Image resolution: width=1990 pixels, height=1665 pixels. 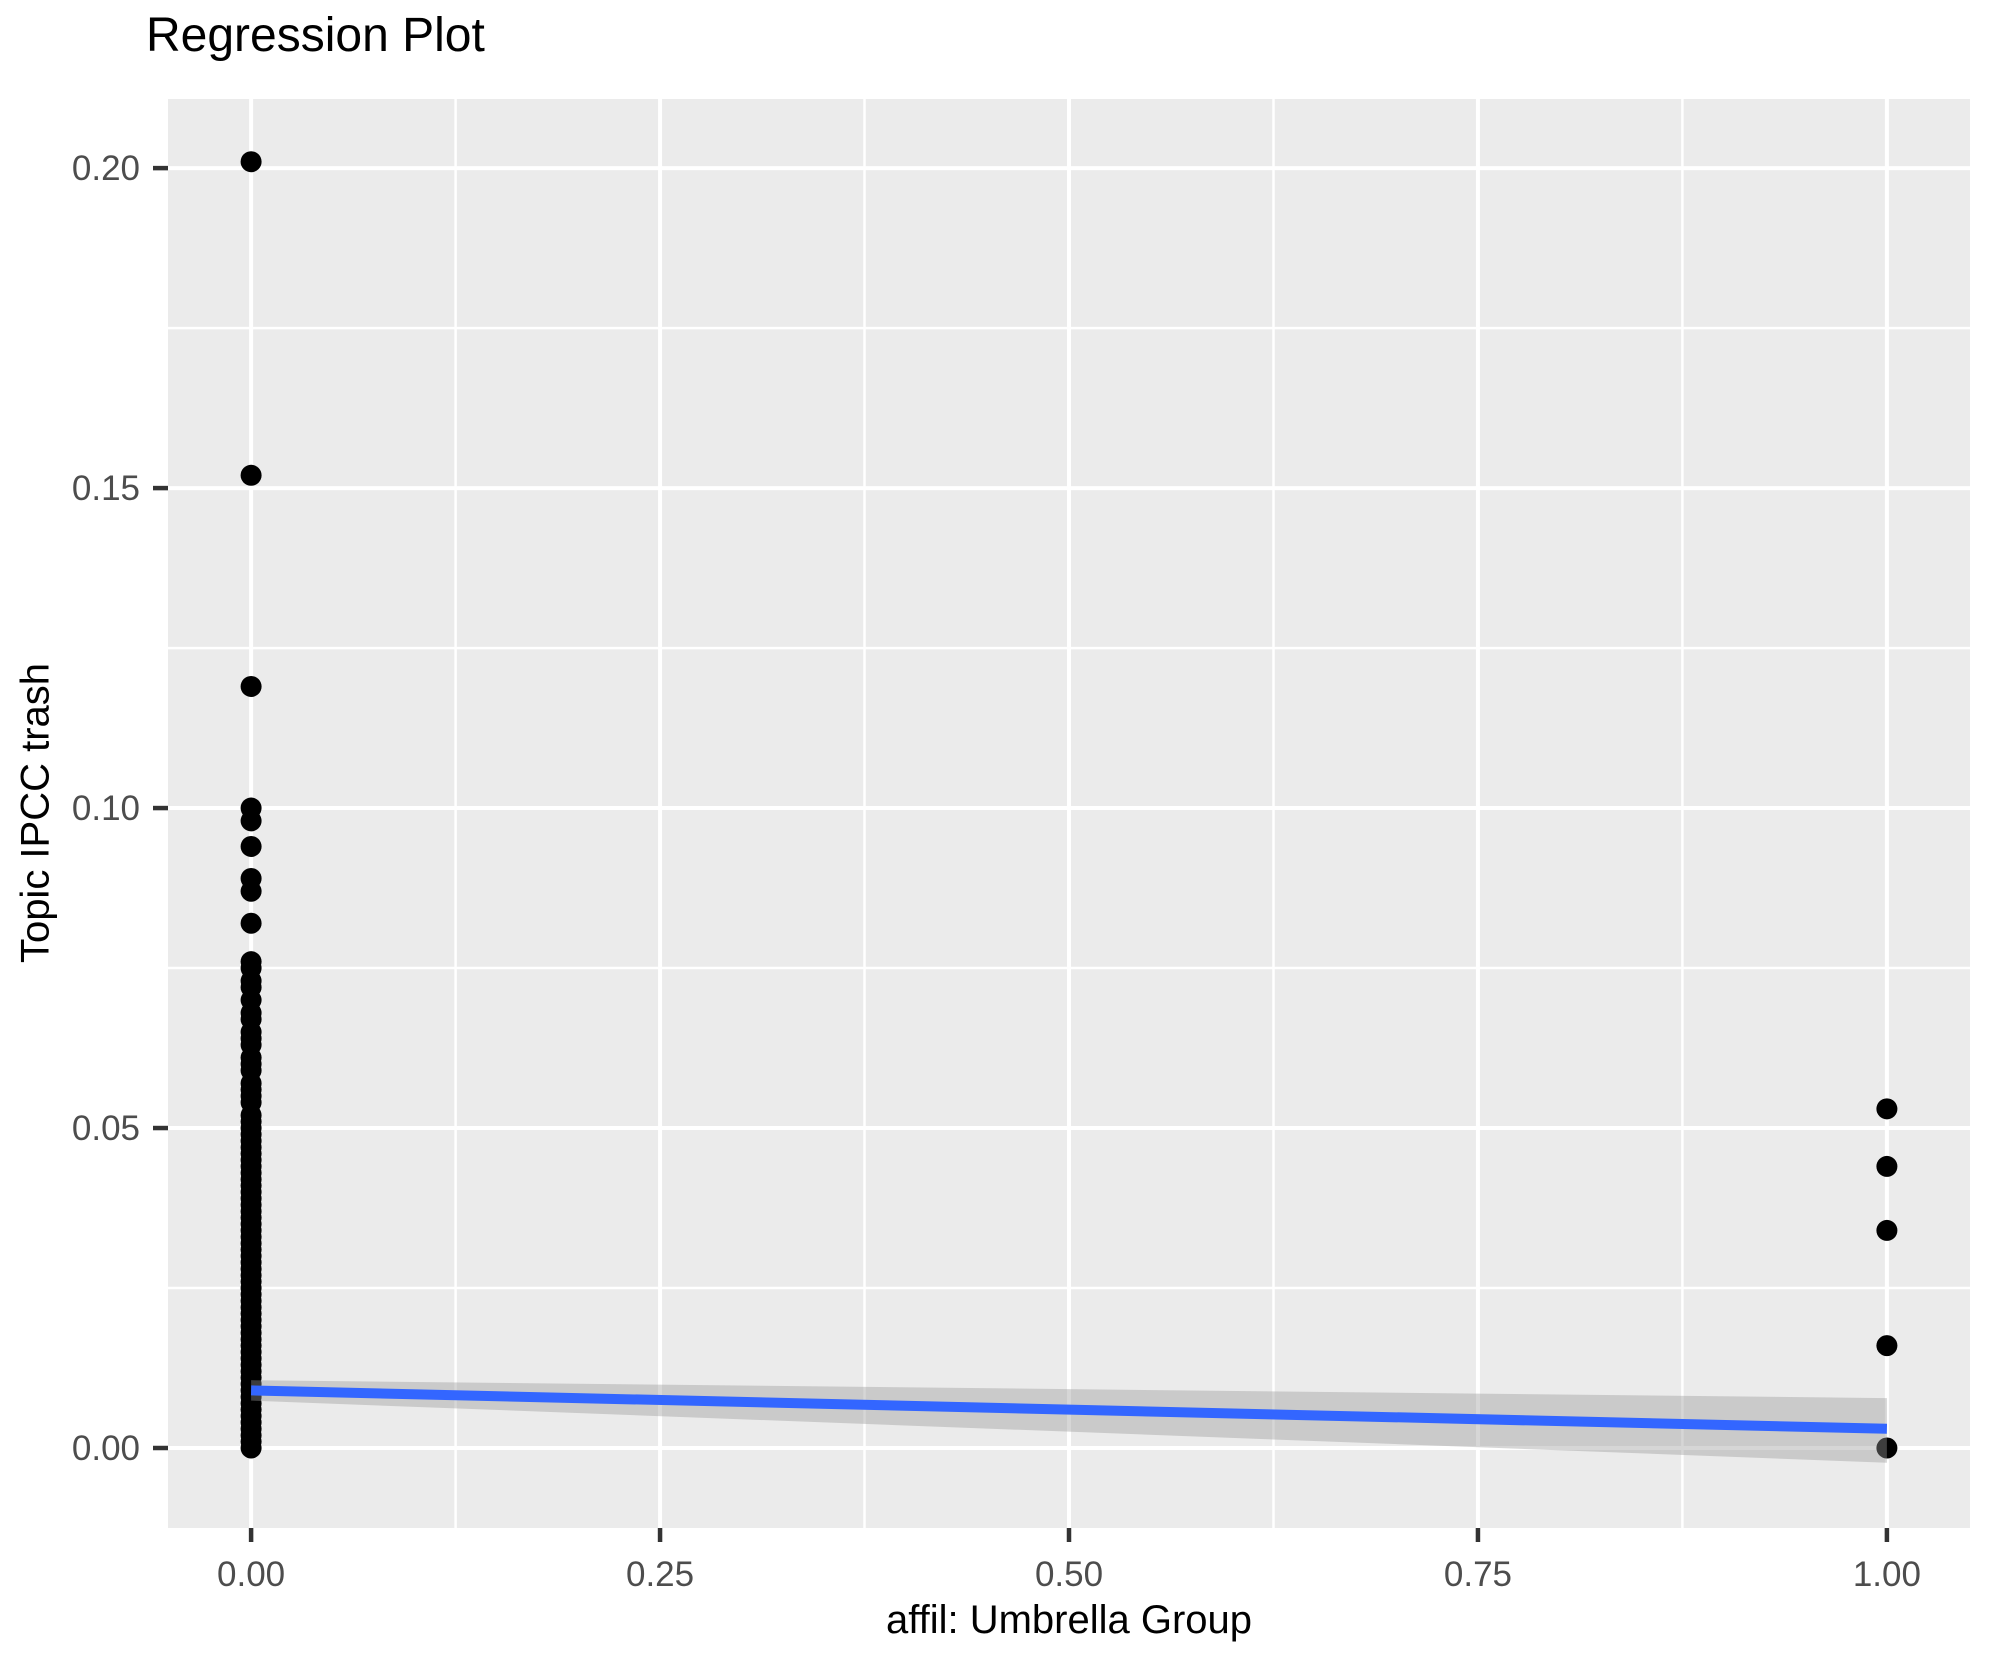 What do you see at coordinates (1478, 1574) in the screenshot?
I see `x-axis-tick-label: 0.75` at bounding box center [1478, 1574].